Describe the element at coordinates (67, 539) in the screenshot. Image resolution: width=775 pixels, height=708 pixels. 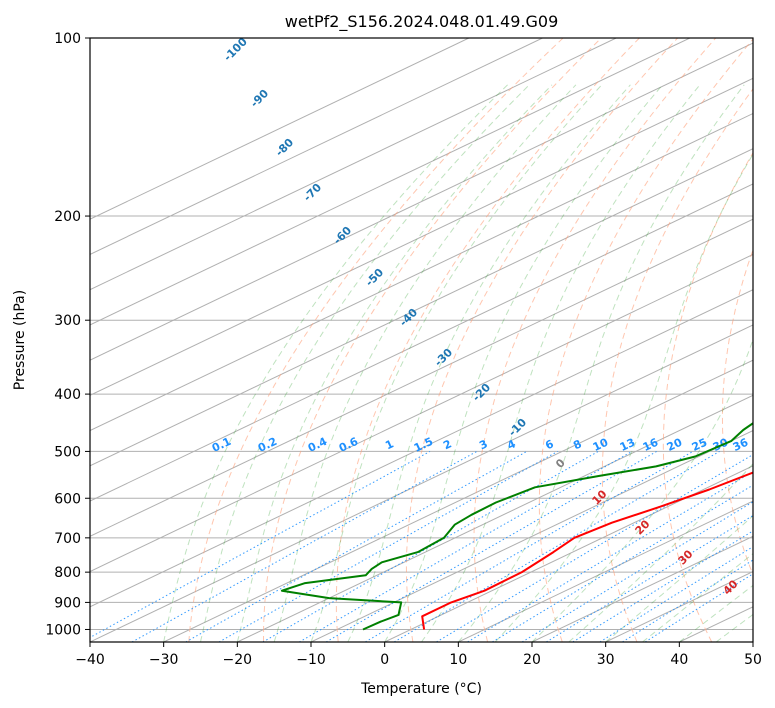
I see `y-tick-label: 700` at that location.